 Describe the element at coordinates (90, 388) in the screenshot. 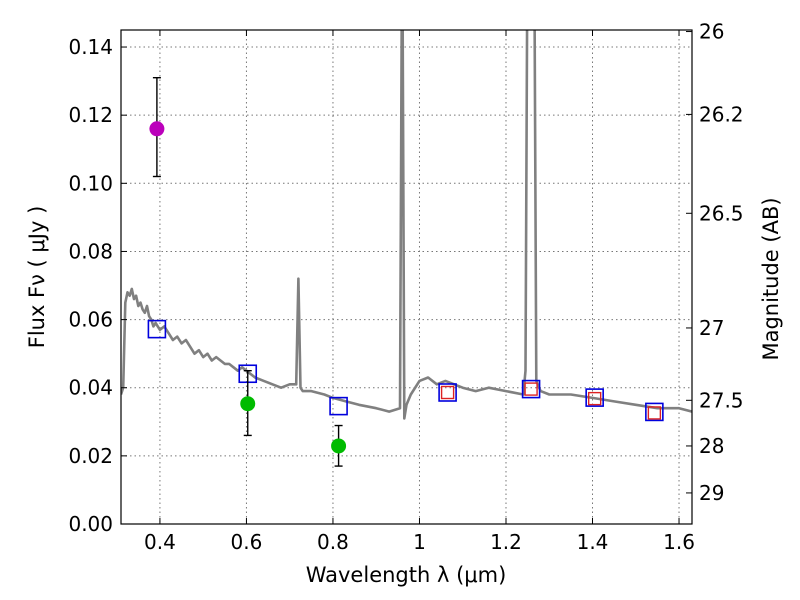

I see `y-tick-label: 0.04` at that location.